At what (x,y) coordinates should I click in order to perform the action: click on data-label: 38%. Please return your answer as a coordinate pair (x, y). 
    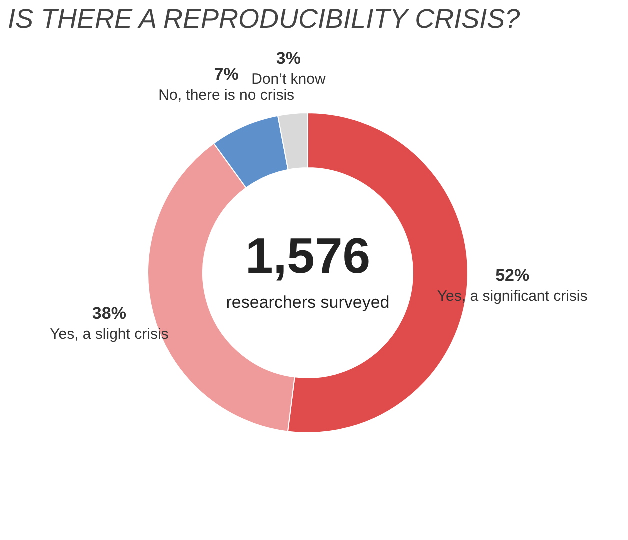
    Looking at the image, I should click on (109, 313).